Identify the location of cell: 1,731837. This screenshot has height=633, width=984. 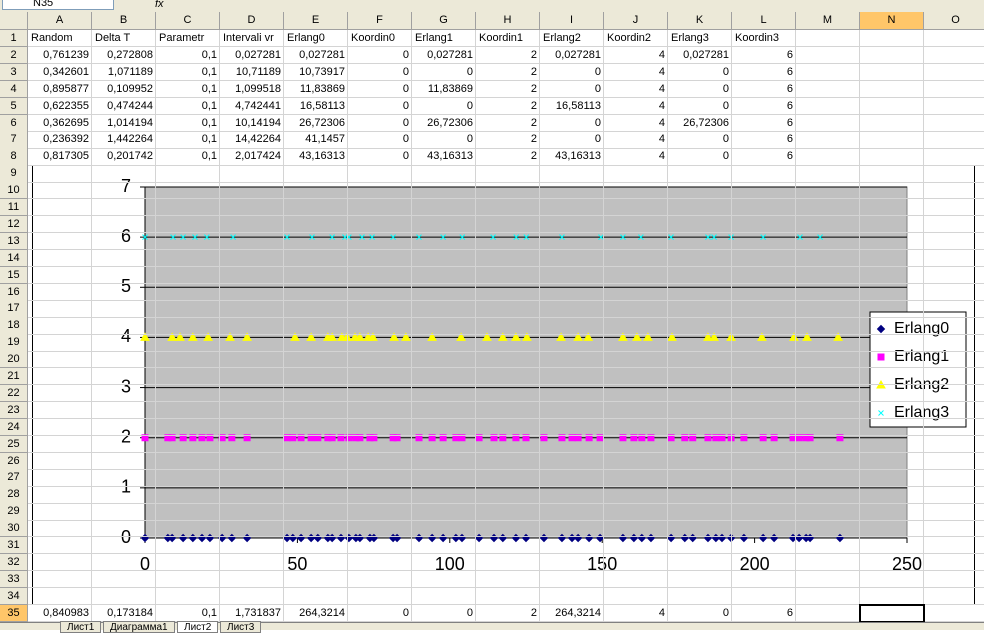
(258, 612).